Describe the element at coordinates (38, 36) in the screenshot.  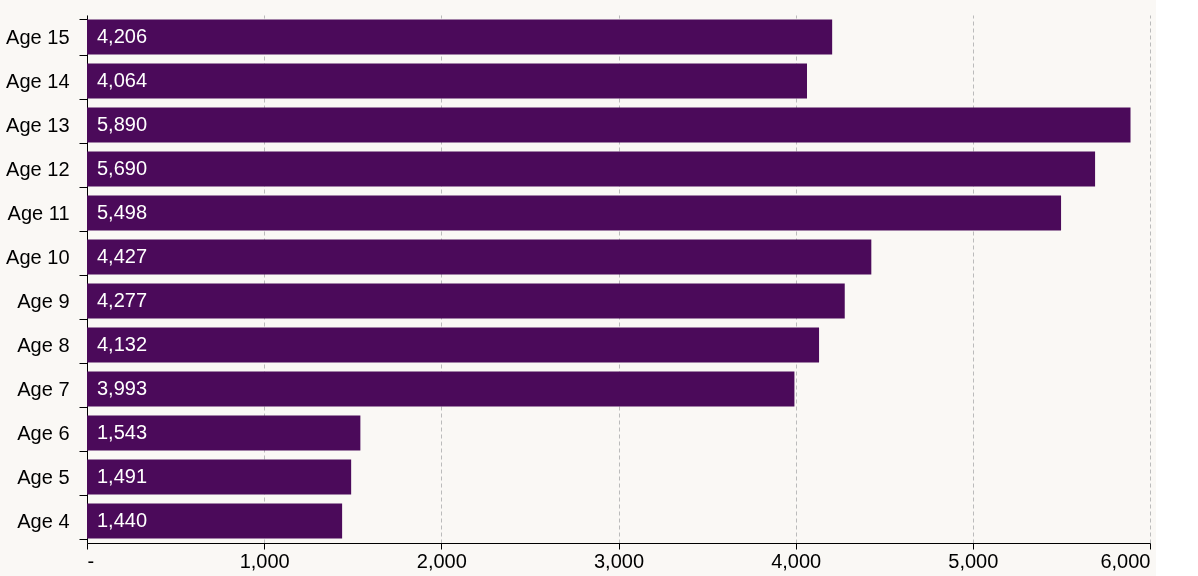
I see `y-tick-label: Age 15` at that location.